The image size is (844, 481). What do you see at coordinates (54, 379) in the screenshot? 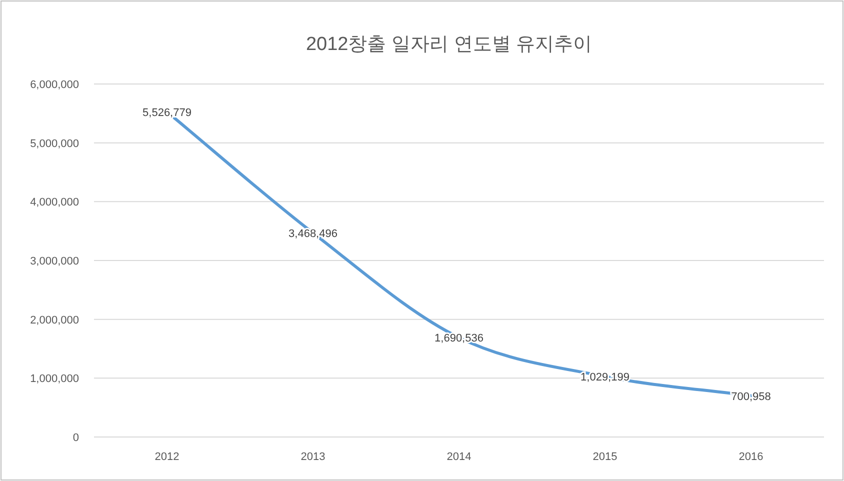
I see `y-tick-label: 1,000,000` at bounding box center [54, 379].